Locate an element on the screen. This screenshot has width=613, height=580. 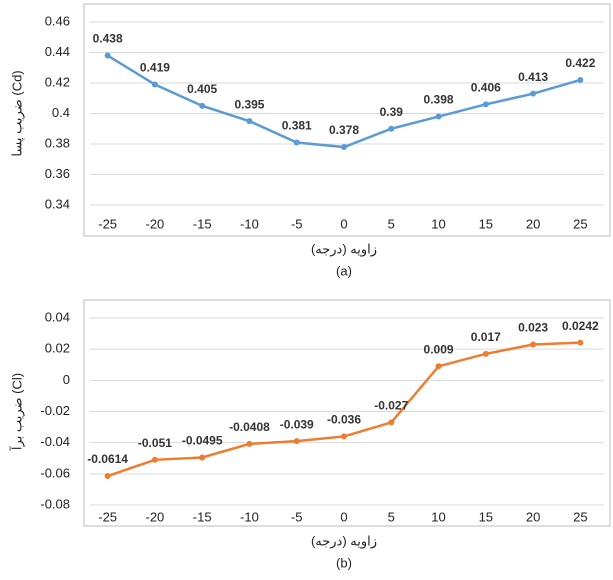
y-tick-label: 0.44 is located at coordinates (57, 51).